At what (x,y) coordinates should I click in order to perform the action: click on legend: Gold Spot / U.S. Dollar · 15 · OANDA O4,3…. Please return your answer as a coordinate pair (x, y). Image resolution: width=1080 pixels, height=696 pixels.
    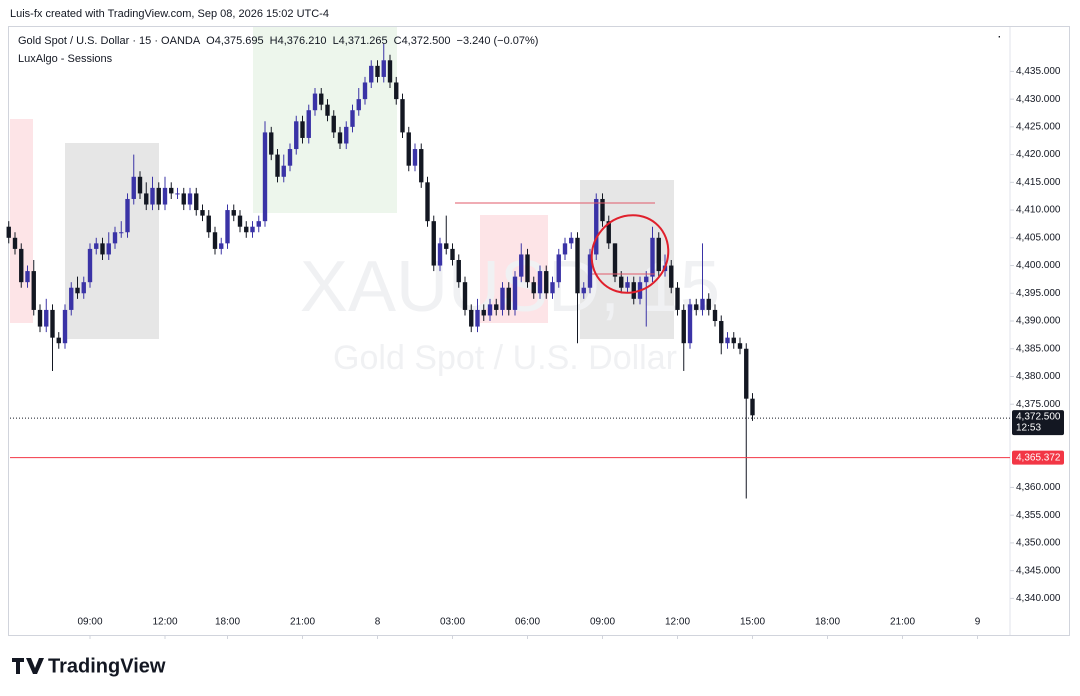
    Looking at the image, I should click on (278, 41).